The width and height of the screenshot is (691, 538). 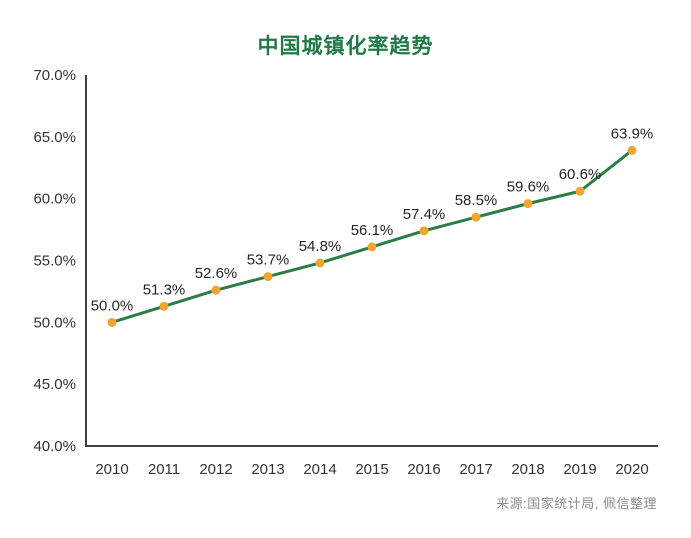 What do you see at coordinates (528, 187) in the screenshot?
I see `data-label: 59.6%` at bounding box center [528, 187].